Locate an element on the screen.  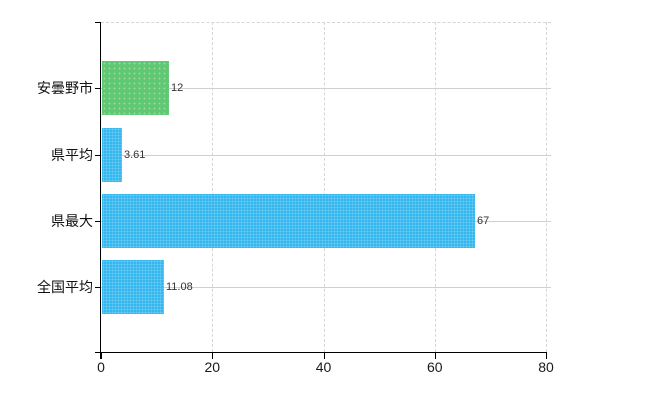
value-label: 12 is located at coordinates (177, 88).